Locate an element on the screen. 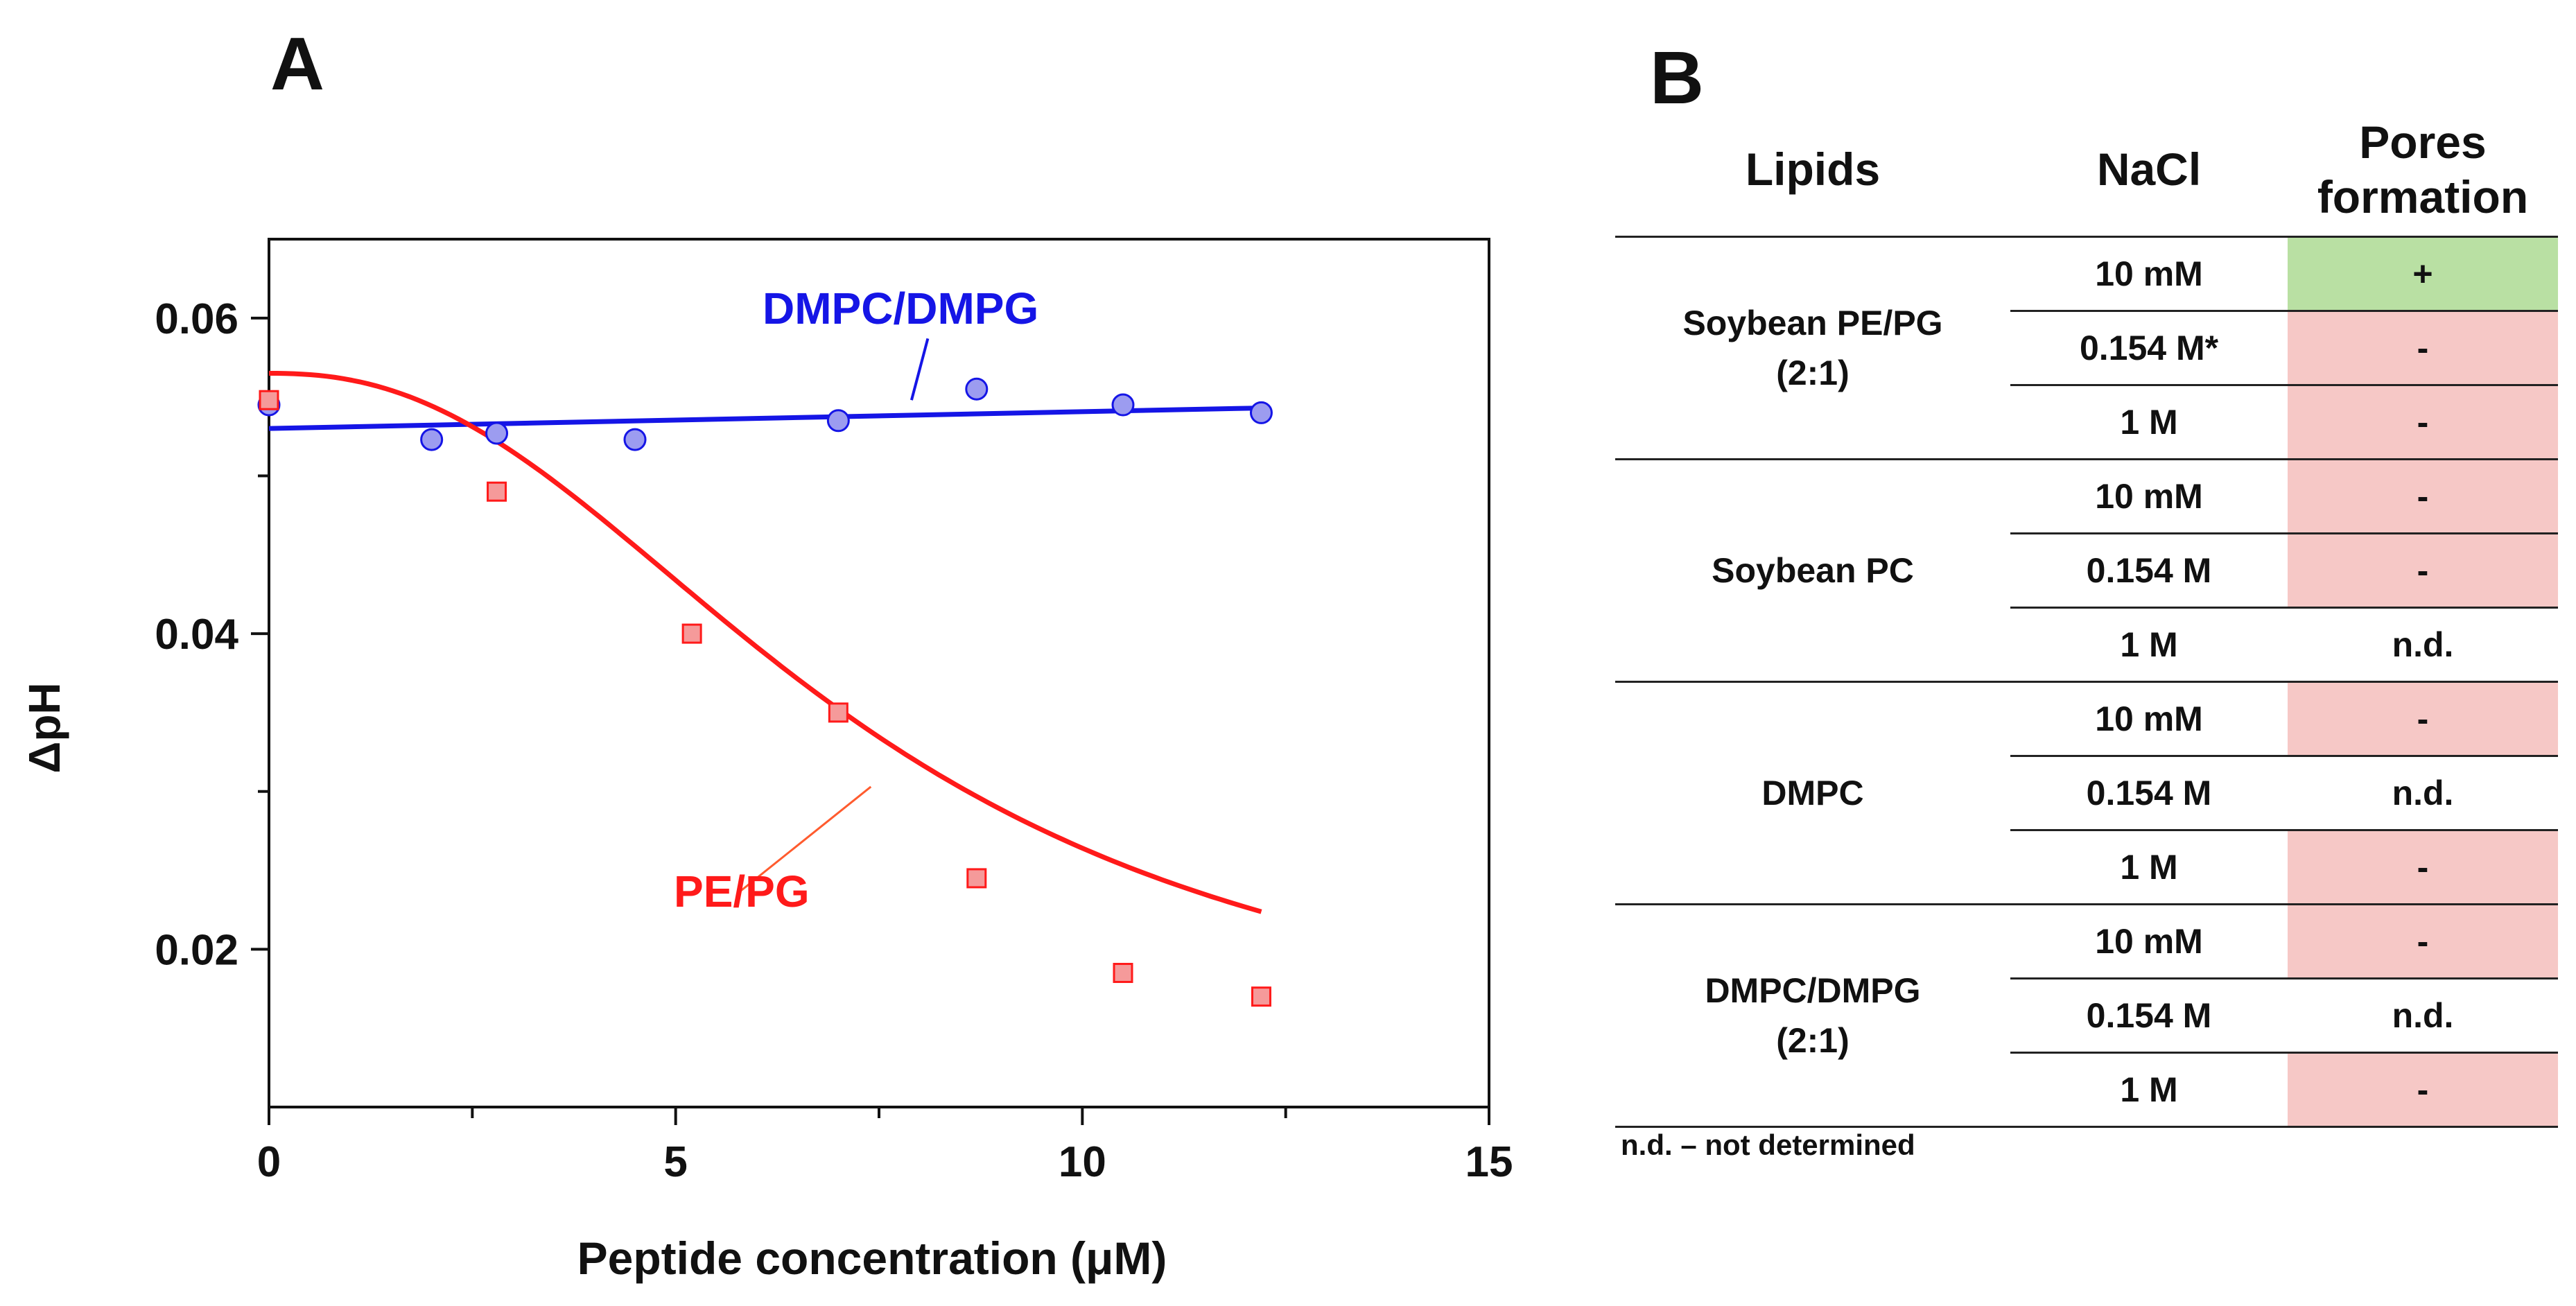 This screenshot has width=2576, height=1306. x-tick-label: 5 is located at coordinates (675, 1162).